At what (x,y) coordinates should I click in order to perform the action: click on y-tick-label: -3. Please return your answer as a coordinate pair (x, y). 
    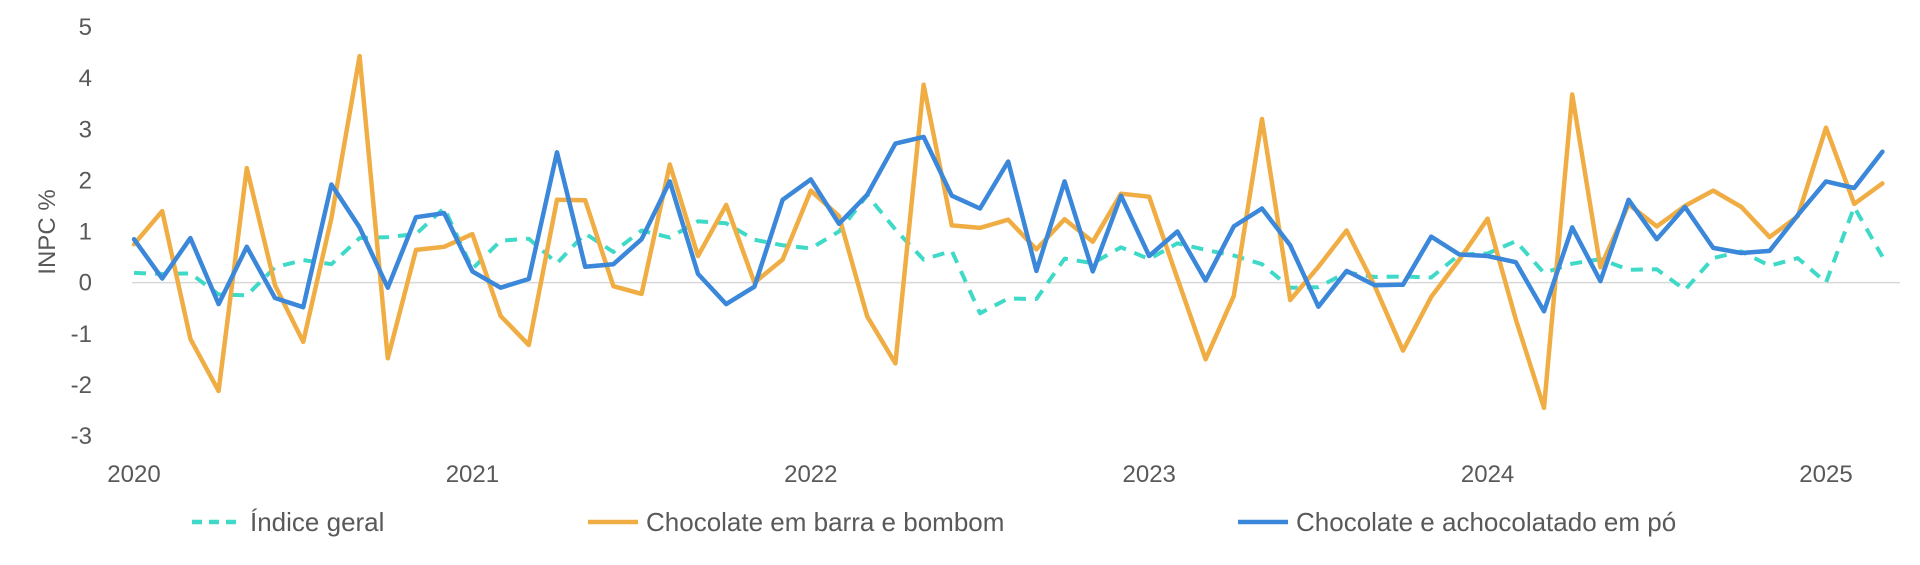
    Looking at the image, I should click on (81, 436).